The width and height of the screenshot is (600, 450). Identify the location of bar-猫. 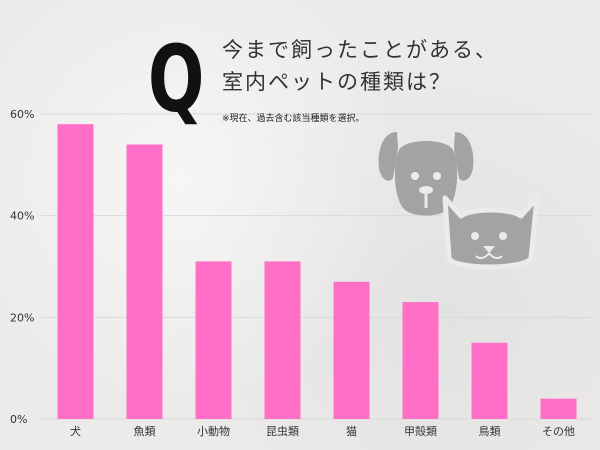
(351, 350).